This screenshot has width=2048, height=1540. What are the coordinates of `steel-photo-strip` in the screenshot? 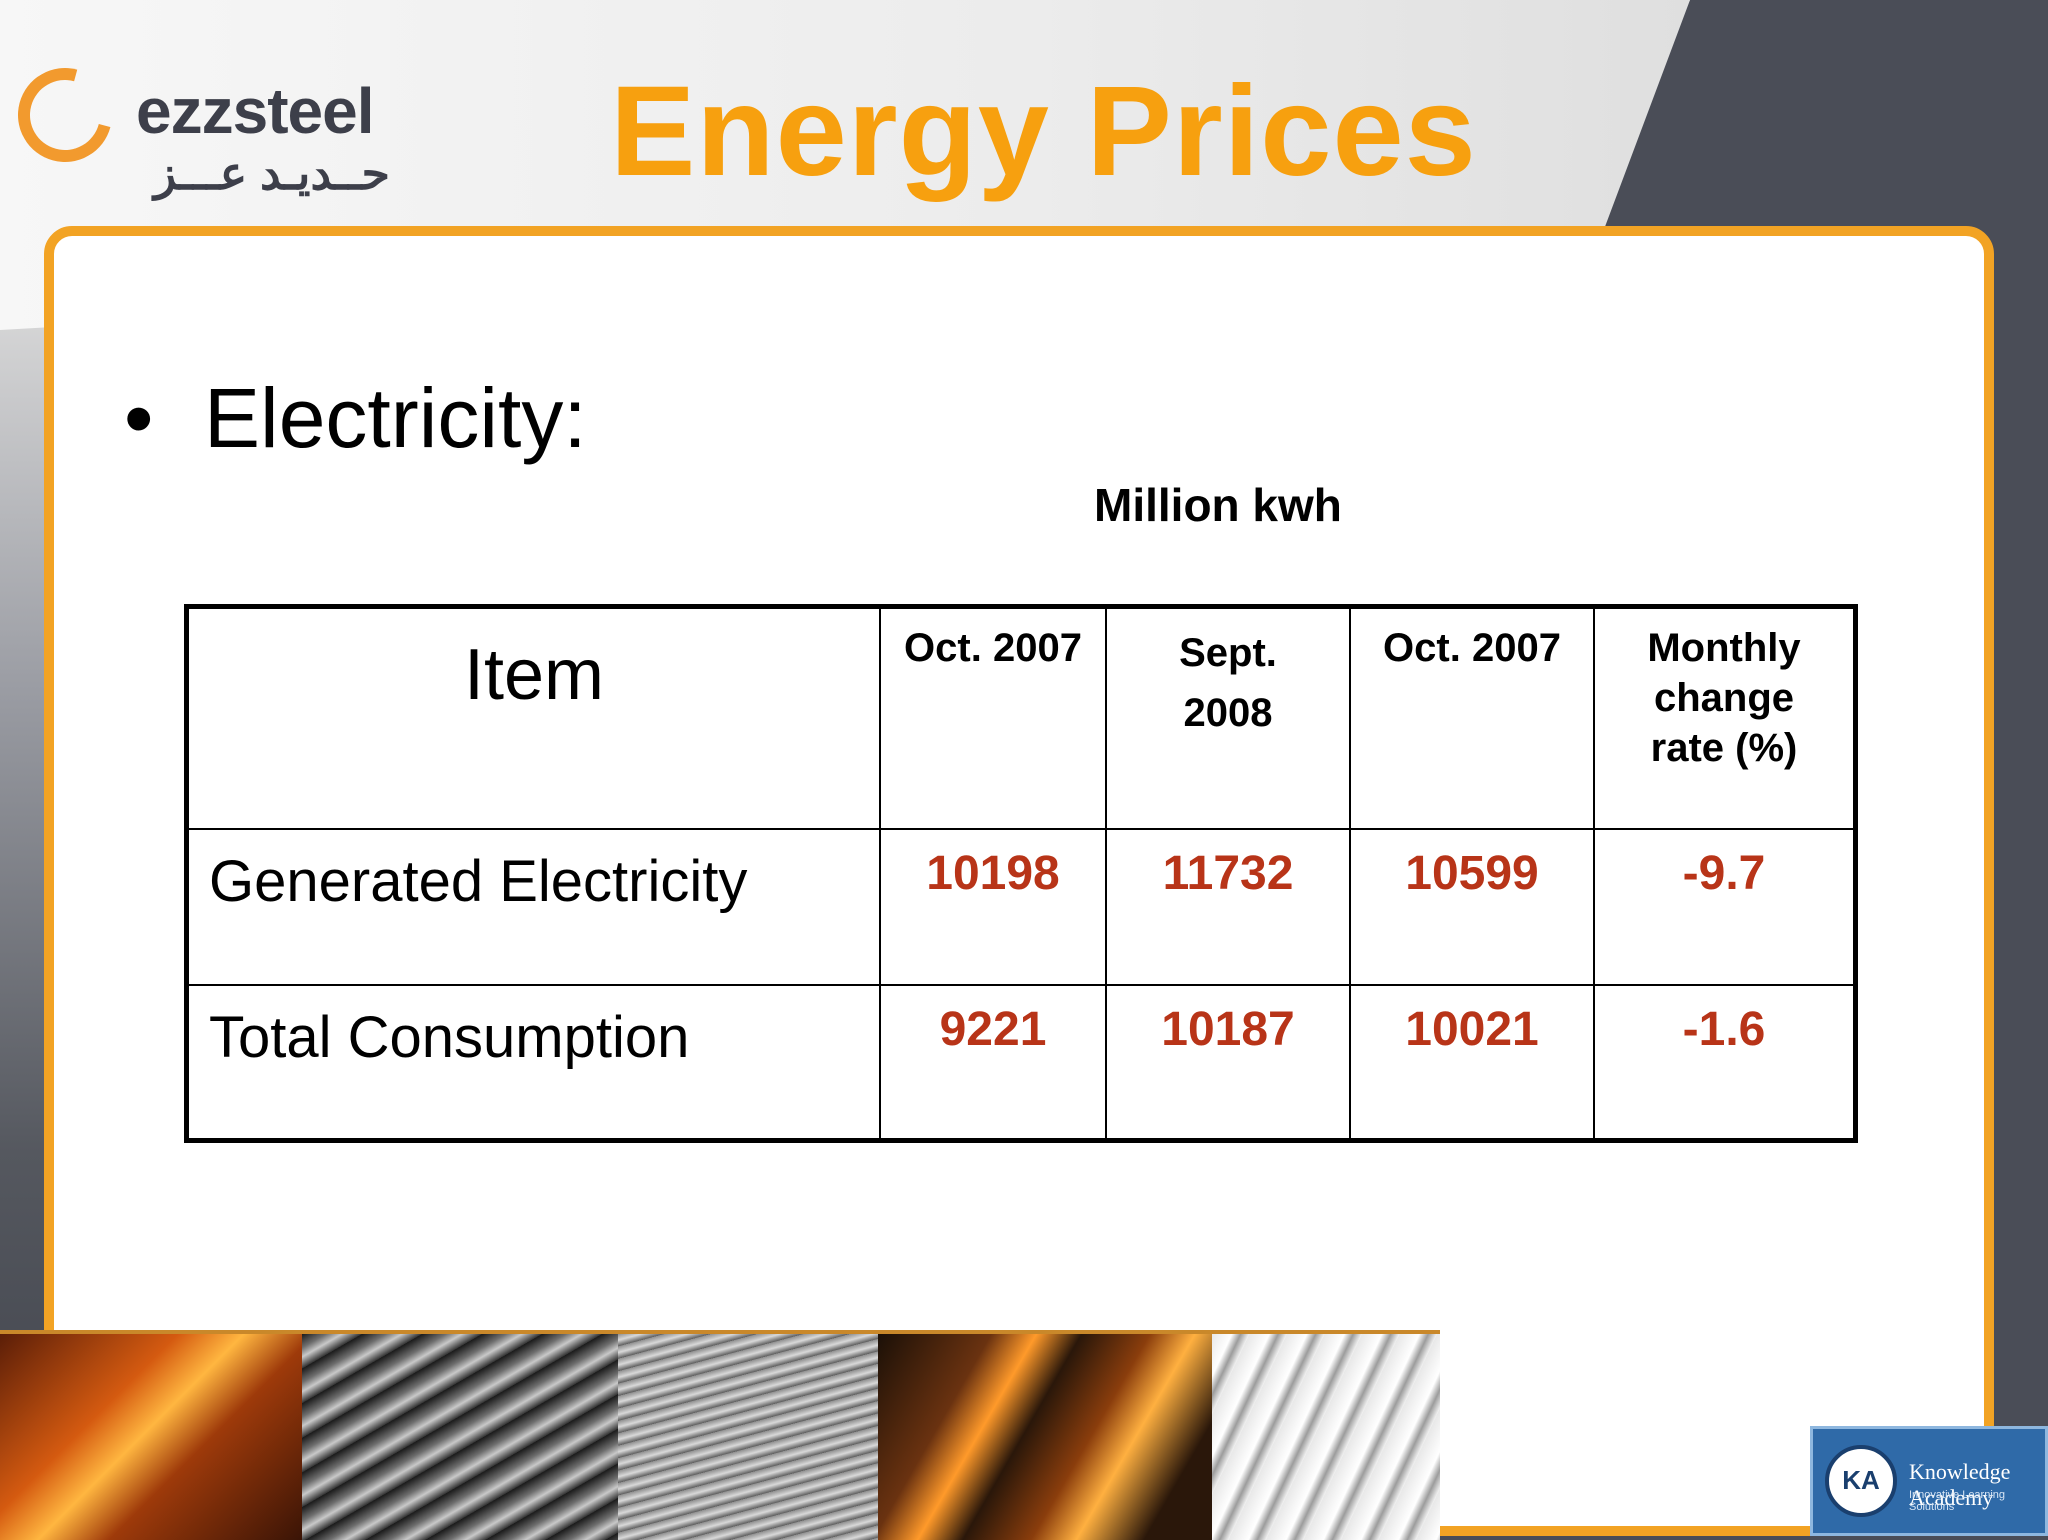 It's located at (720, 1435).